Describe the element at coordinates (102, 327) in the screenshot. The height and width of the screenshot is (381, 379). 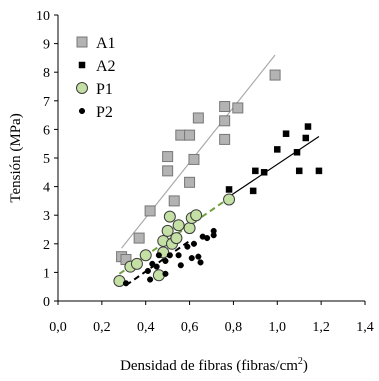
I see `x-tick-label: 0,2` at that location.